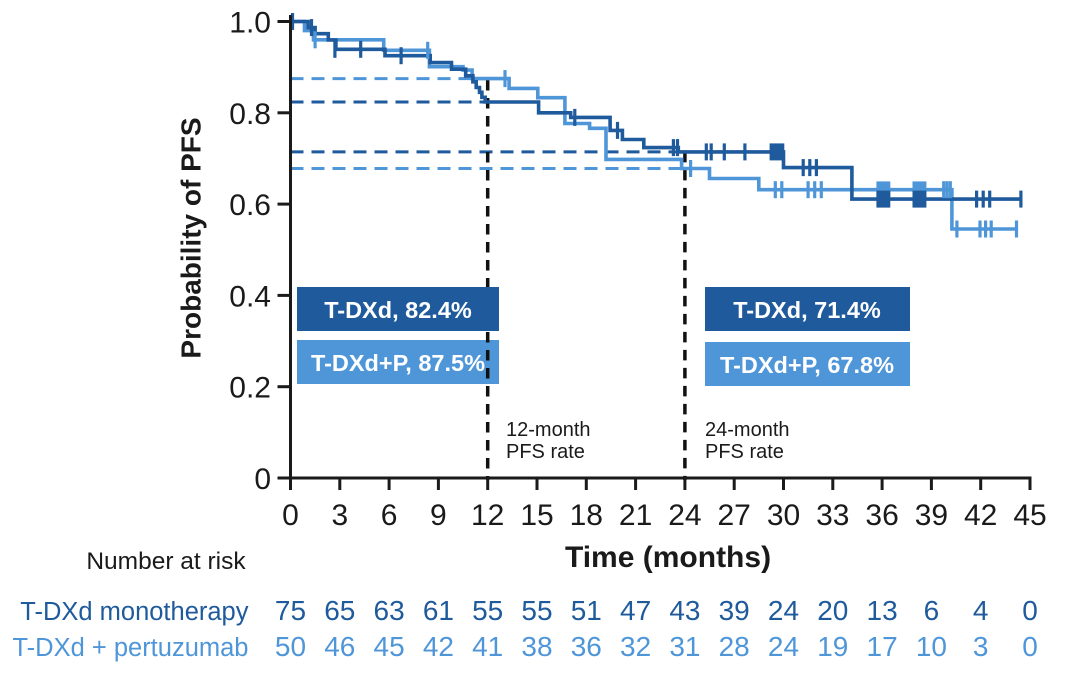  Describe the element at coordinates (134, 612) in the screenshot. I see `svg-text: T-DXd monotherapy` at that location.